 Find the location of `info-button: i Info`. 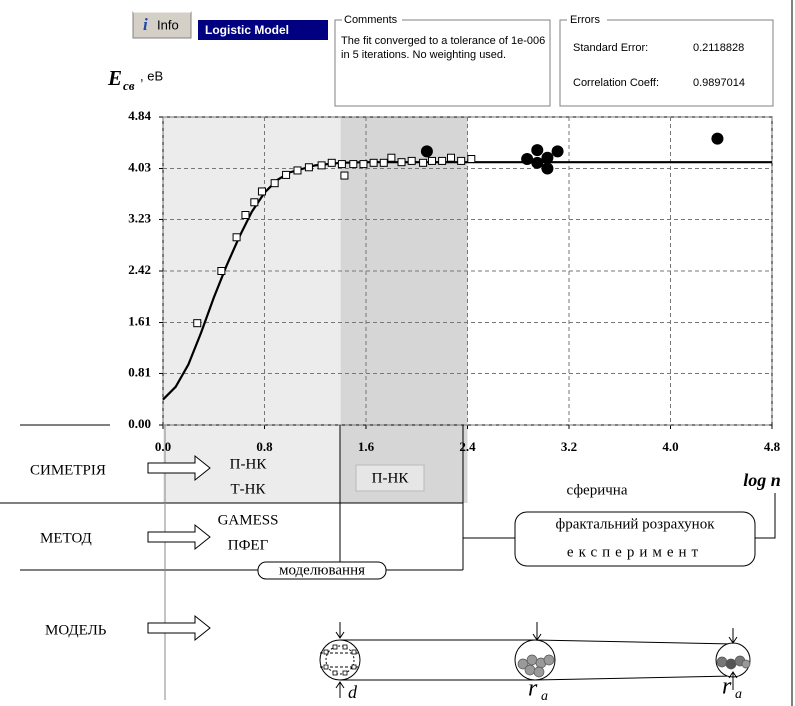

info-button: i Info is located at coordinates (162, 25).